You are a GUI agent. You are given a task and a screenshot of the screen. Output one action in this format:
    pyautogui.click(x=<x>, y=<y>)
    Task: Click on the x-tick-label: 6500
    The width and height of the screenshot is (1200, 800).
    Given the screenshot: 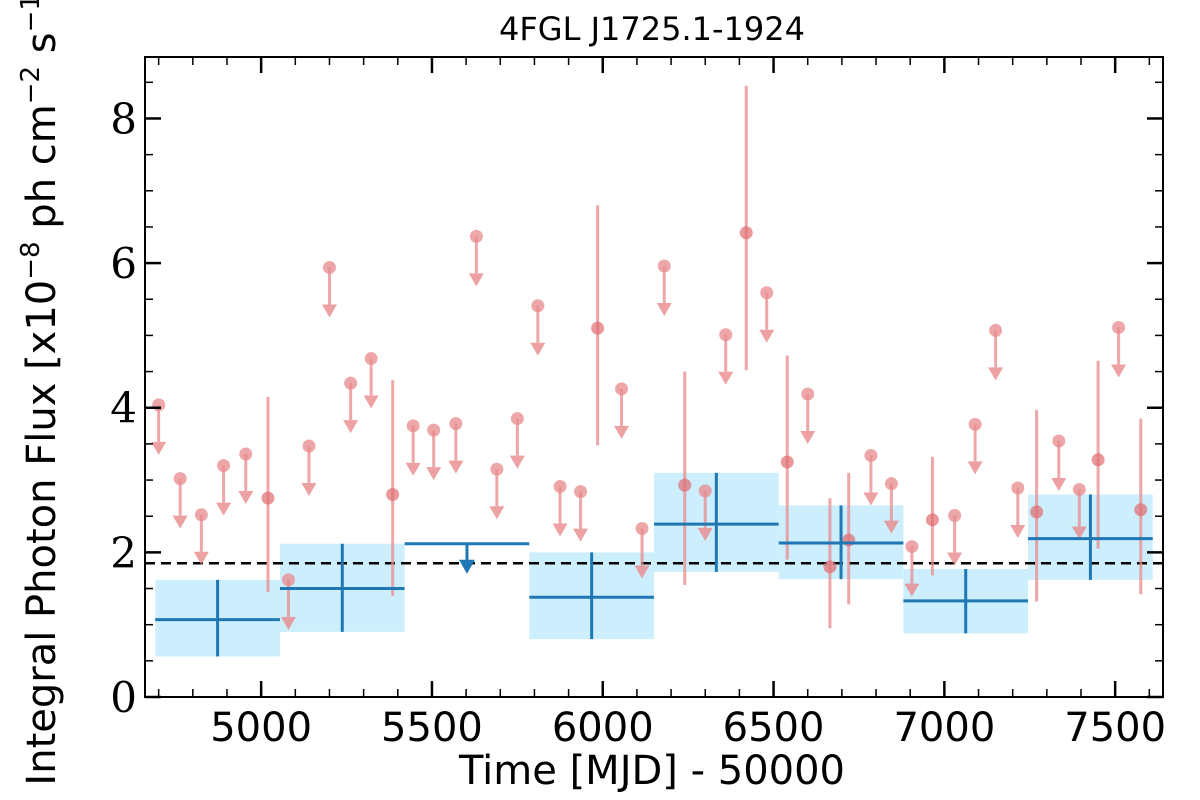 What is the action you would take?
    pyautogui.click(x=774, y=728)
    